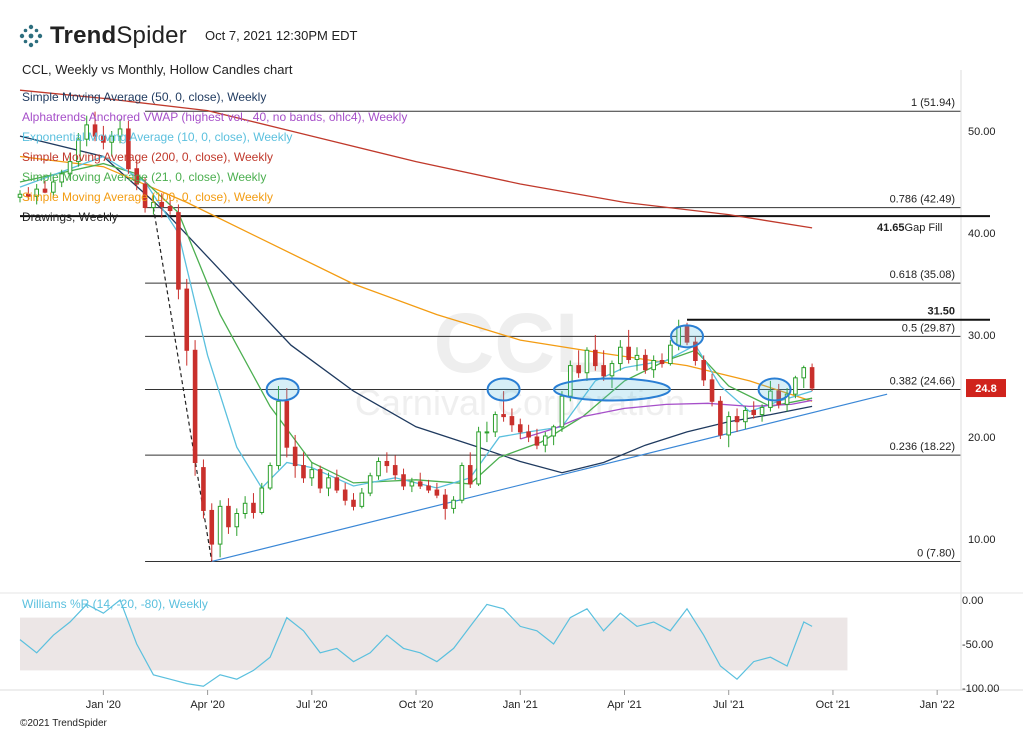 This screenshot has width=1023, height=735. I want to click on watermark-ticker: CCL, so click(520, 343).